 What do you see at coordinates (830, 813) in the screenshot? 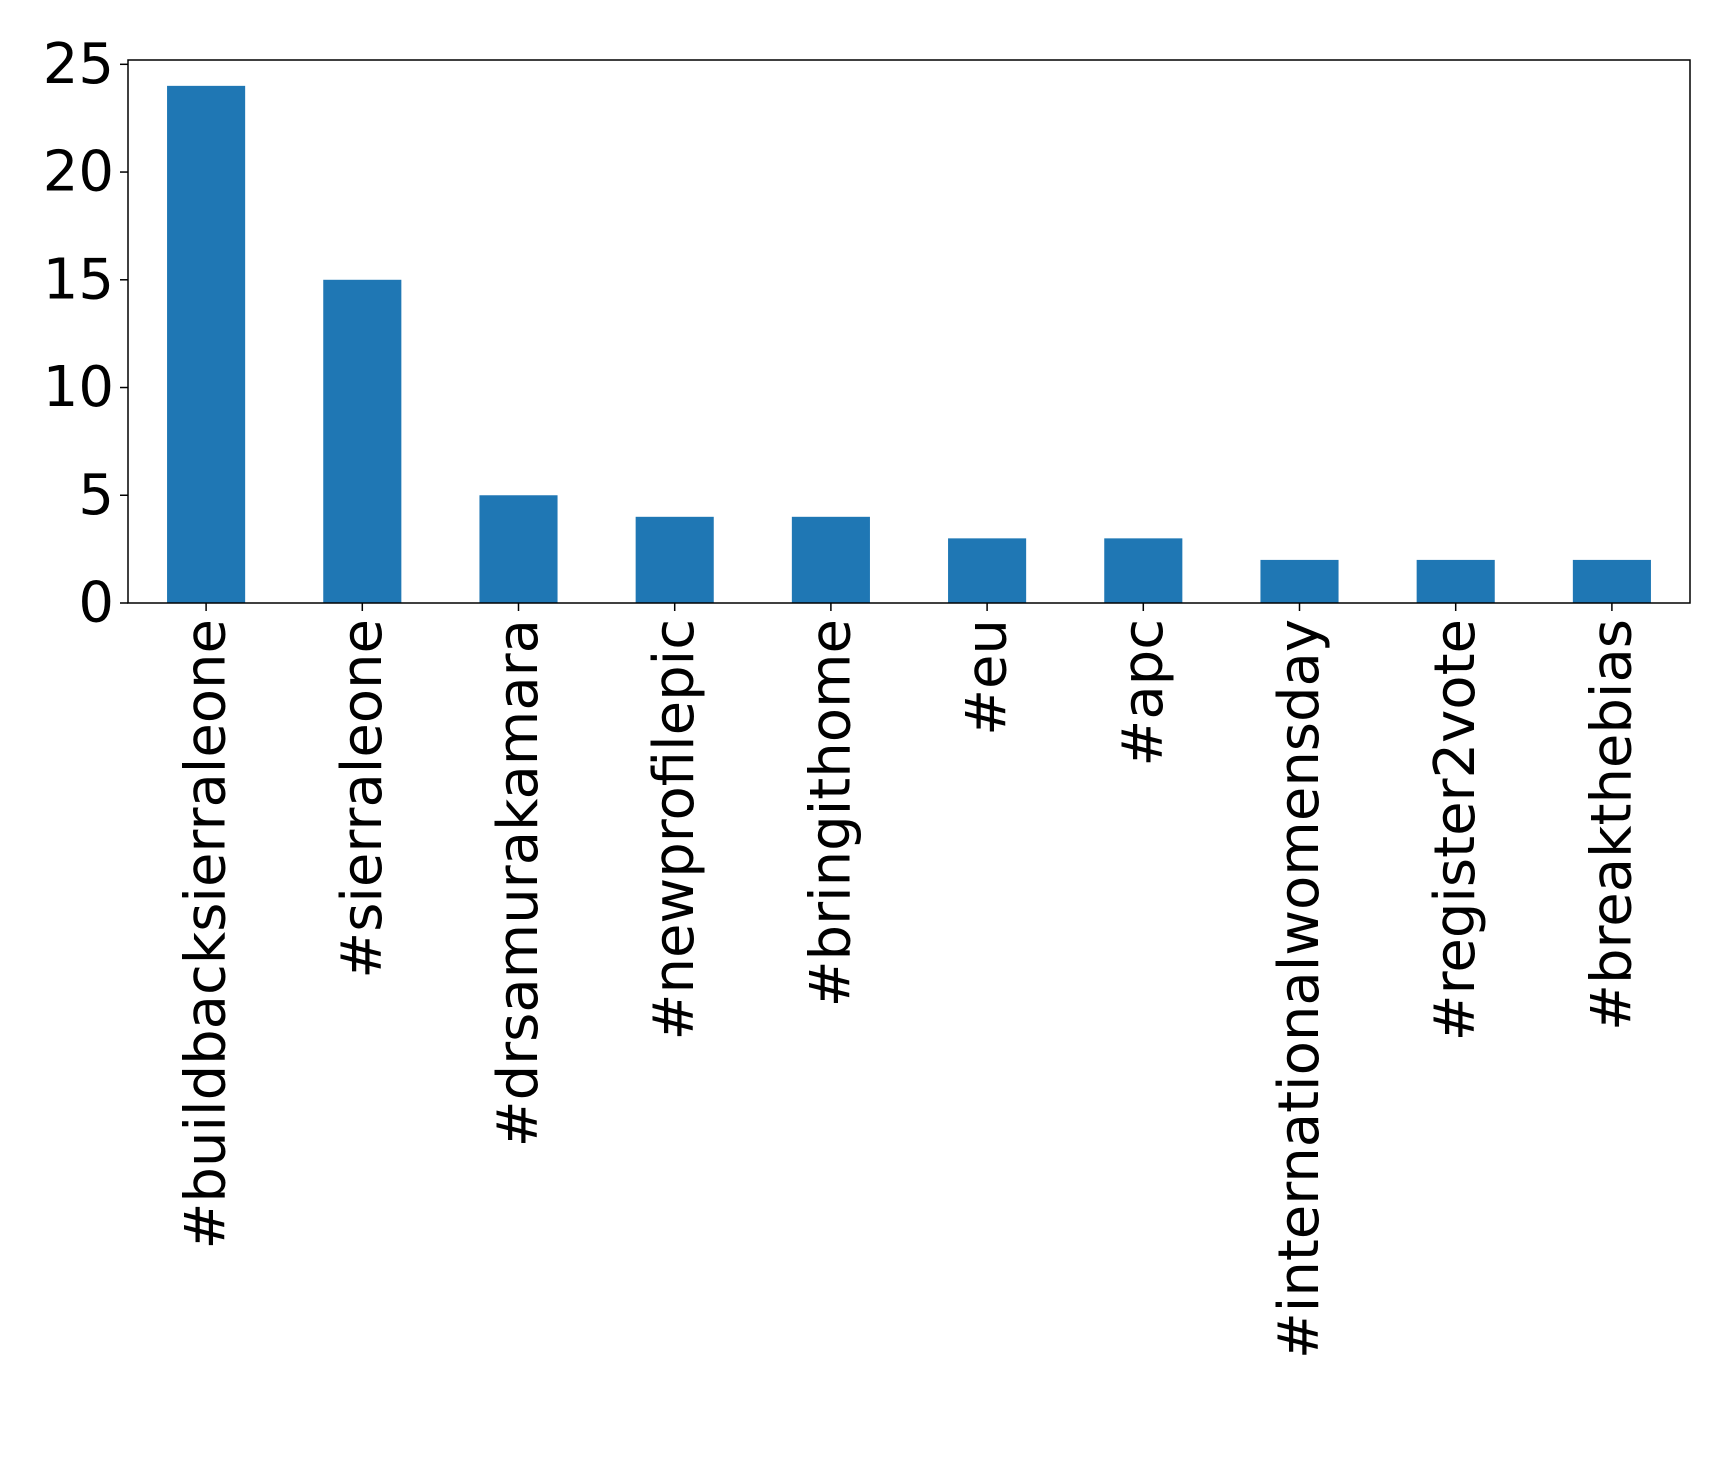
I see `x-tick-label: #bringithome` at bounding box center [830, 813].